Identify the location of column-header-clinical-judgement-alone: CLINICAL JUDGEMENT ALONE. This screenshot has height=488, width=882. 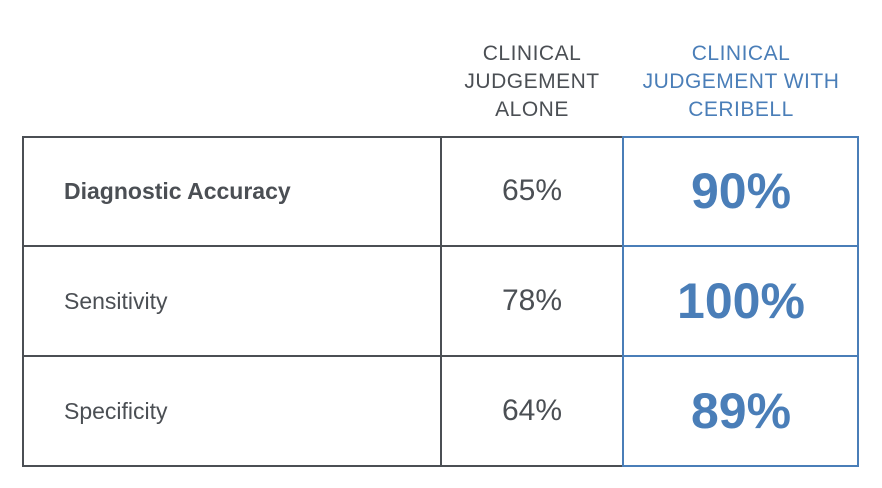
(532, 82).